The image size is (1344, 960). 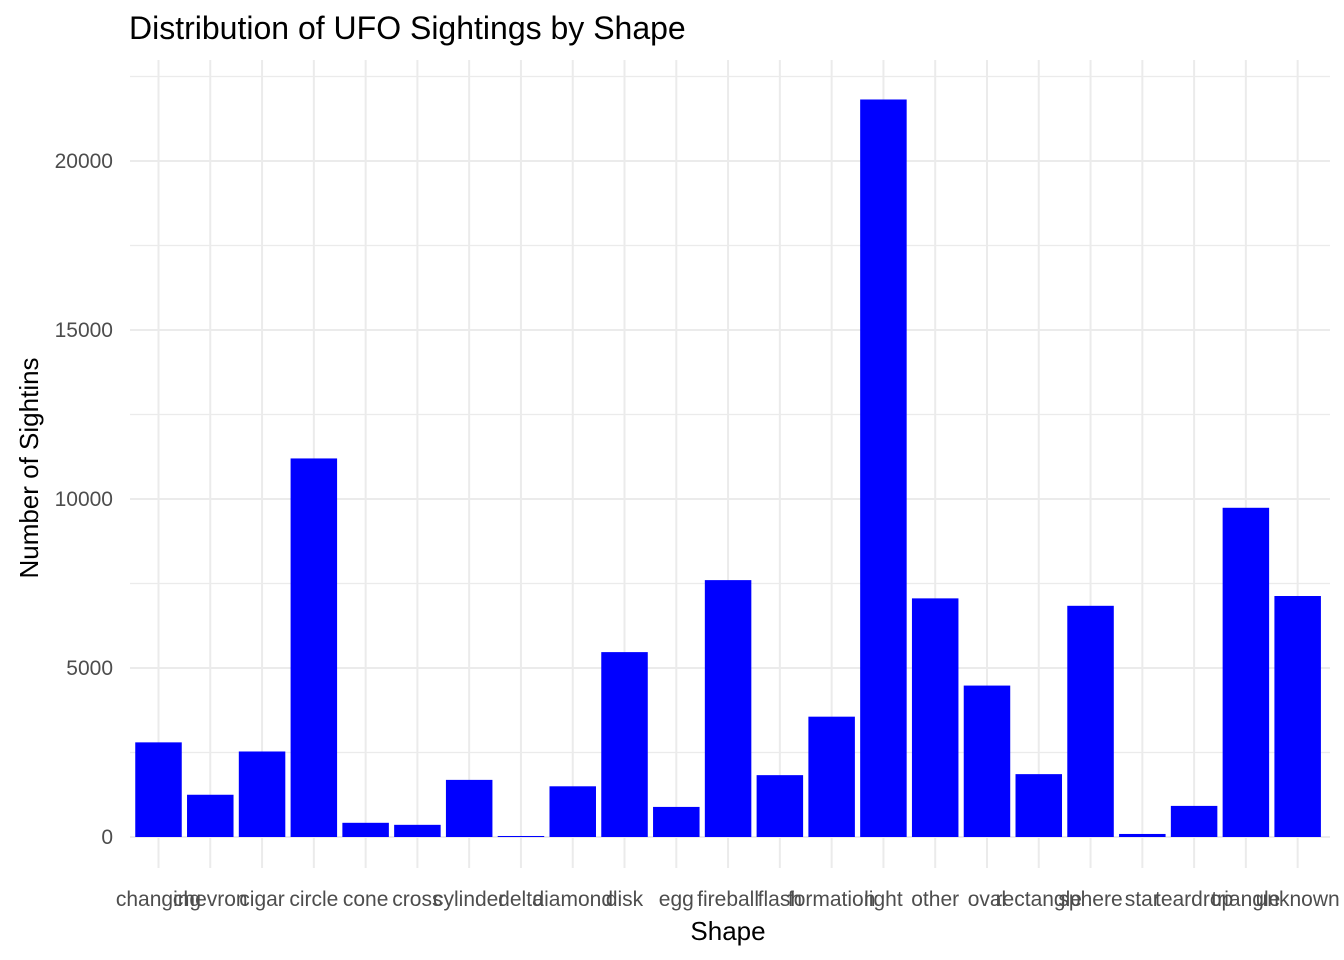 I want to click on x-tick-label-diamond: diamond, so click(x=572, y=899).